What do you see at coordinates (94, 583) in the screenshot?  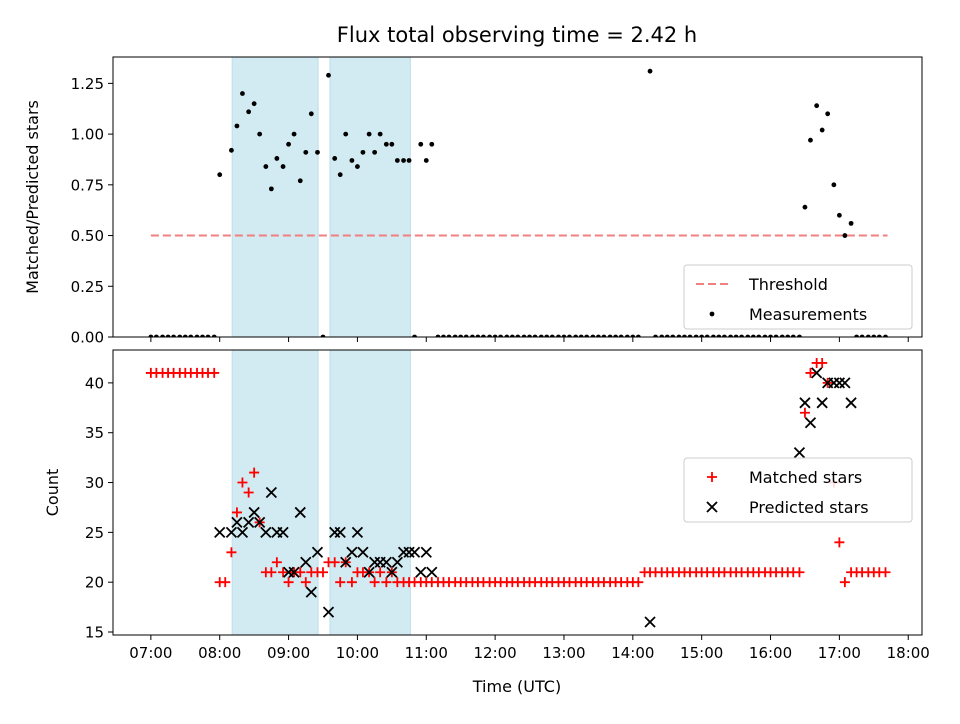 I see `y-tick-label: 20` at bounding box center [94, 583].